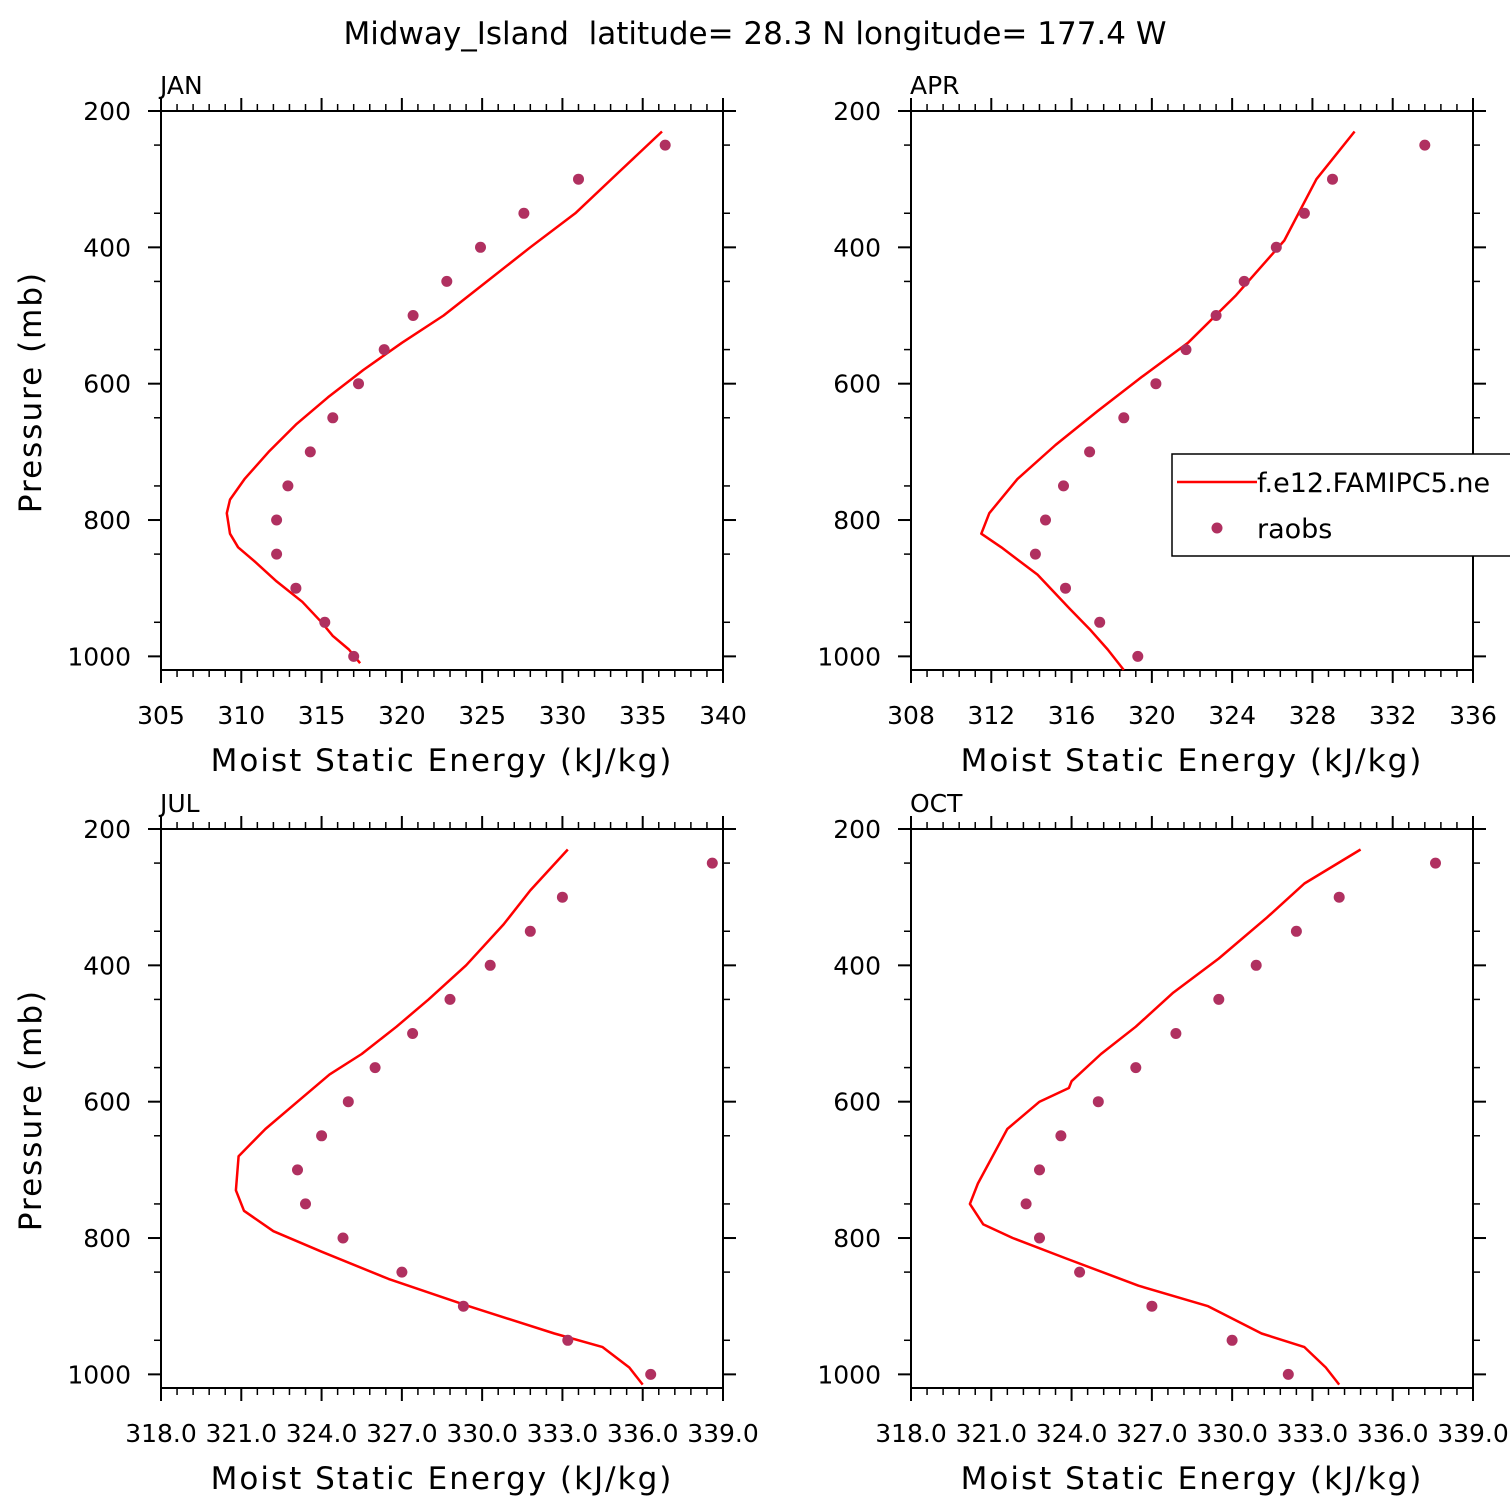  Describe the element at coordinates (991, 715) in the screenshot. I see `x-tick-label: 312` at that location.